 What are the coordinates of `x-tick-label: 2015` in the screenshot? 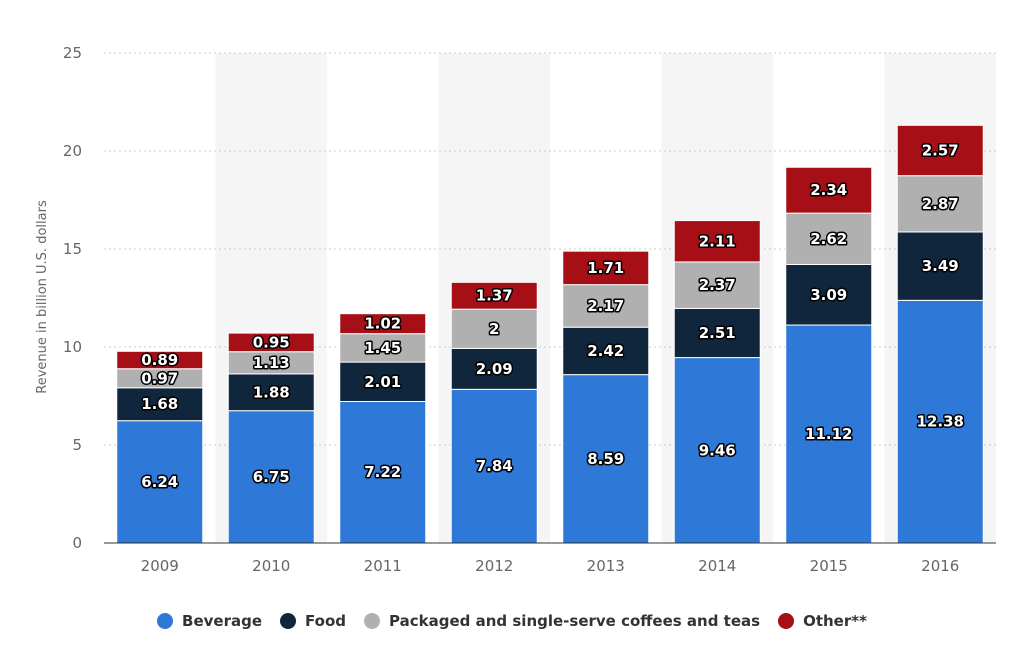 It's located at (829, 566).